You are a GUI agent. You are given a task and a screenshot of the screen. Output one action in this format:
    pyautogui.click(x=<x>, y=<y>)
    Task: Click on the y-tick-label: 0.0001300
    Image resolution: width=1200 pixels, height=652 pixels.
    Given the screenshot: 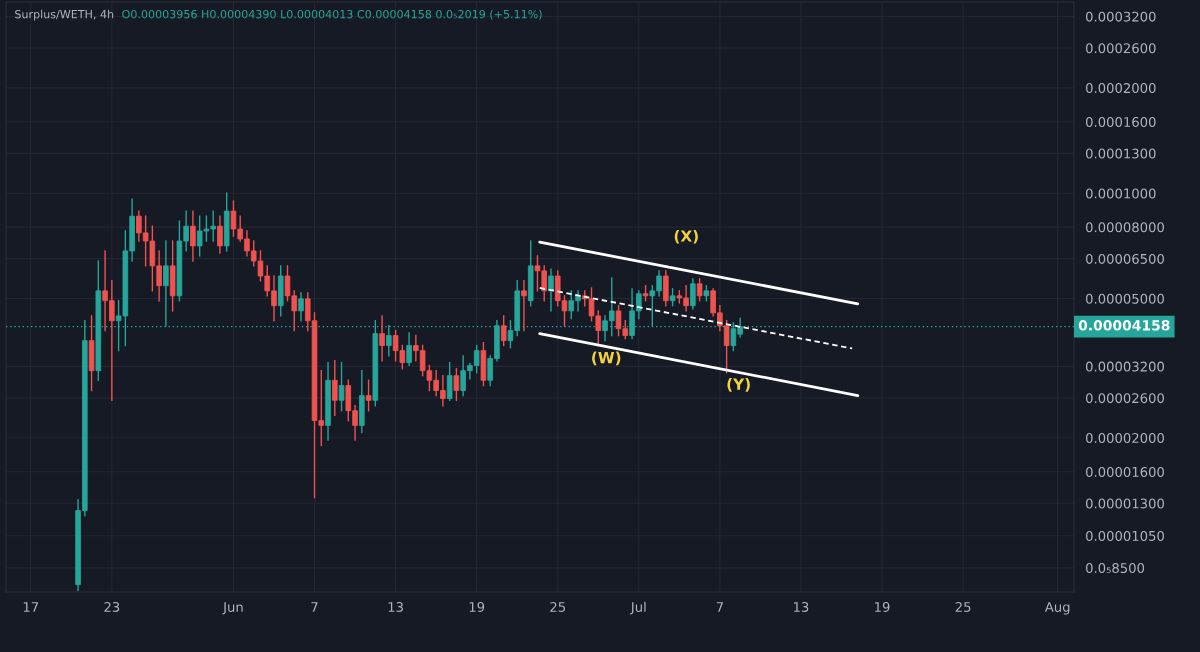 What is the action you would take?
    pyautogui.click(x=1120, y=153)
    